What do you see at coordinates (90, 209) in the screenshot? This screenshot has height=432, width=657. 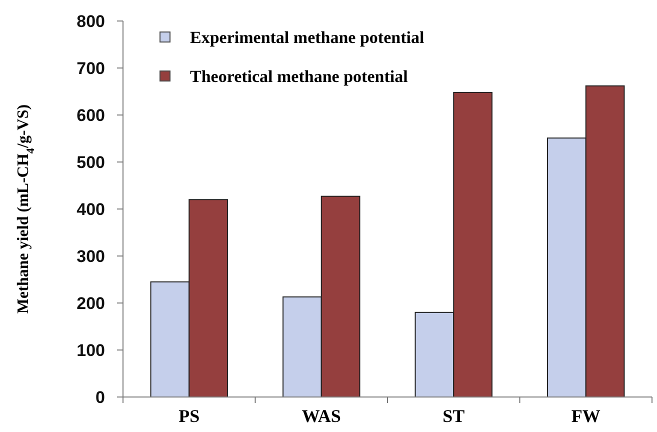 I see `y-tick-label: 400` at bounding box center [90, 209].